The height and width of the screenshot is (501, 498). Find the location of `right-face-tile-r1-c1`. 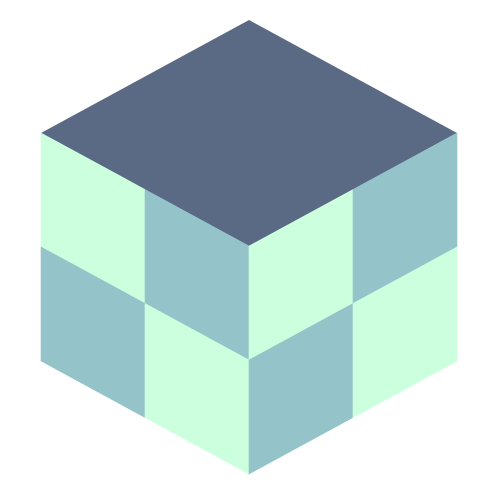

right-face-tile-r1-c1 is located at coordinates (405, 332).